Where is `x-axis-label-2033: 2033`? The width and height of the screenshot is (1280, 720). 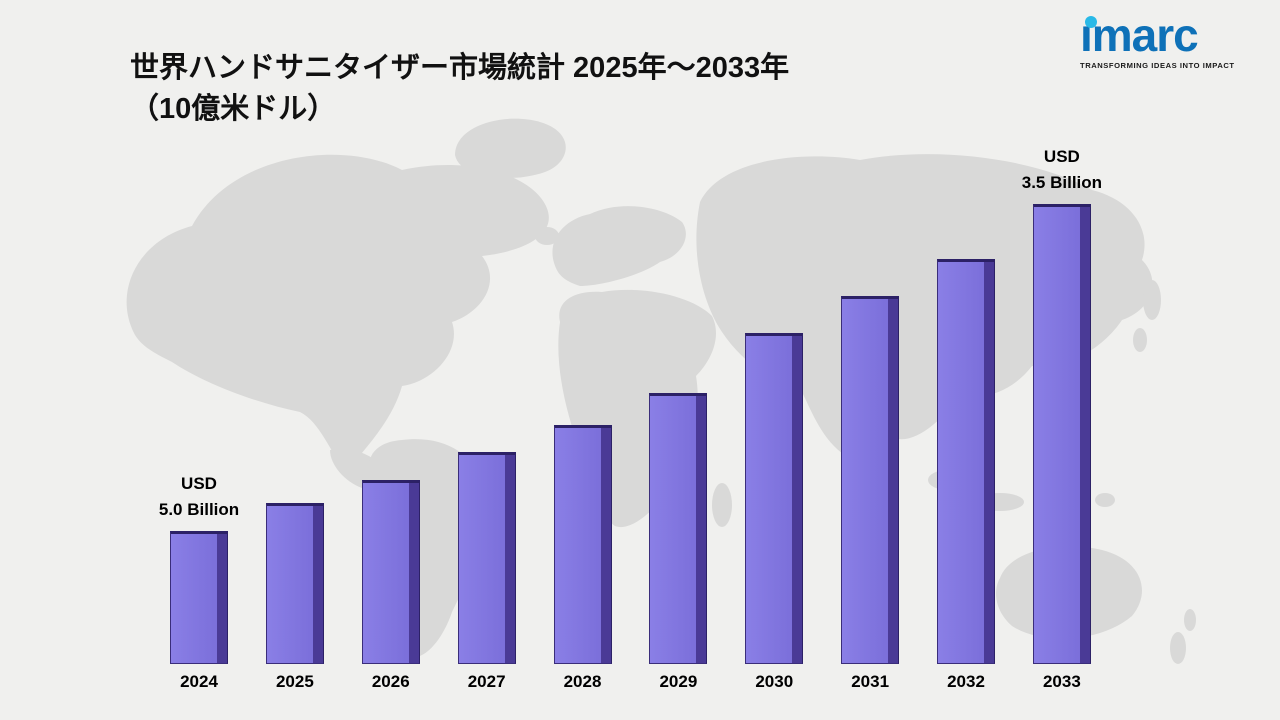
x-axis-label-2033: 2033 is located at coordinates (1061, 681).